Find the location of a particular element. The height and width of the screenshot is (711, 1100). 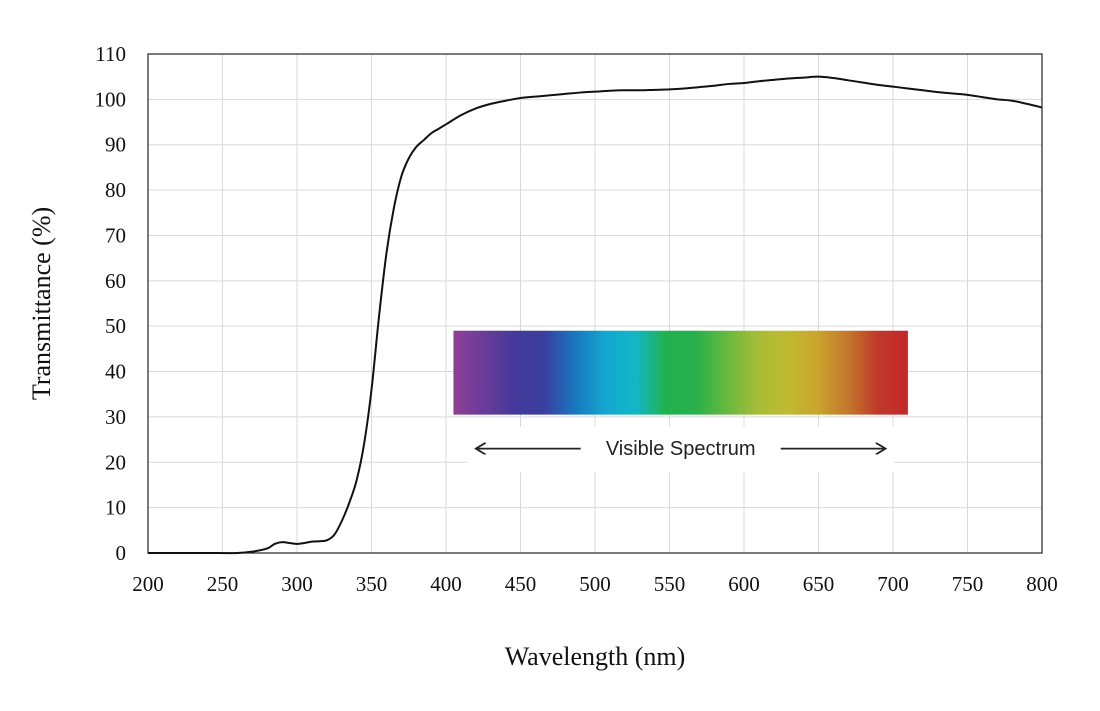

arrow-label-background is located at coordinates (680, 449).